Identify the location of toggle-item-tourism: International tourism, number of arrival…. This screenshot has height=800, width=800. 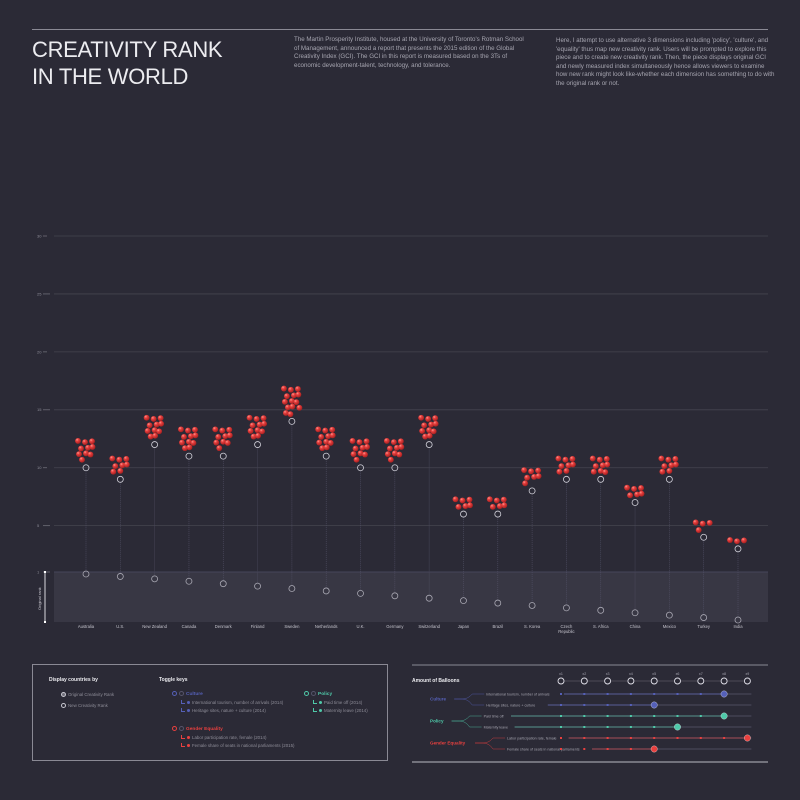
(232, 702).